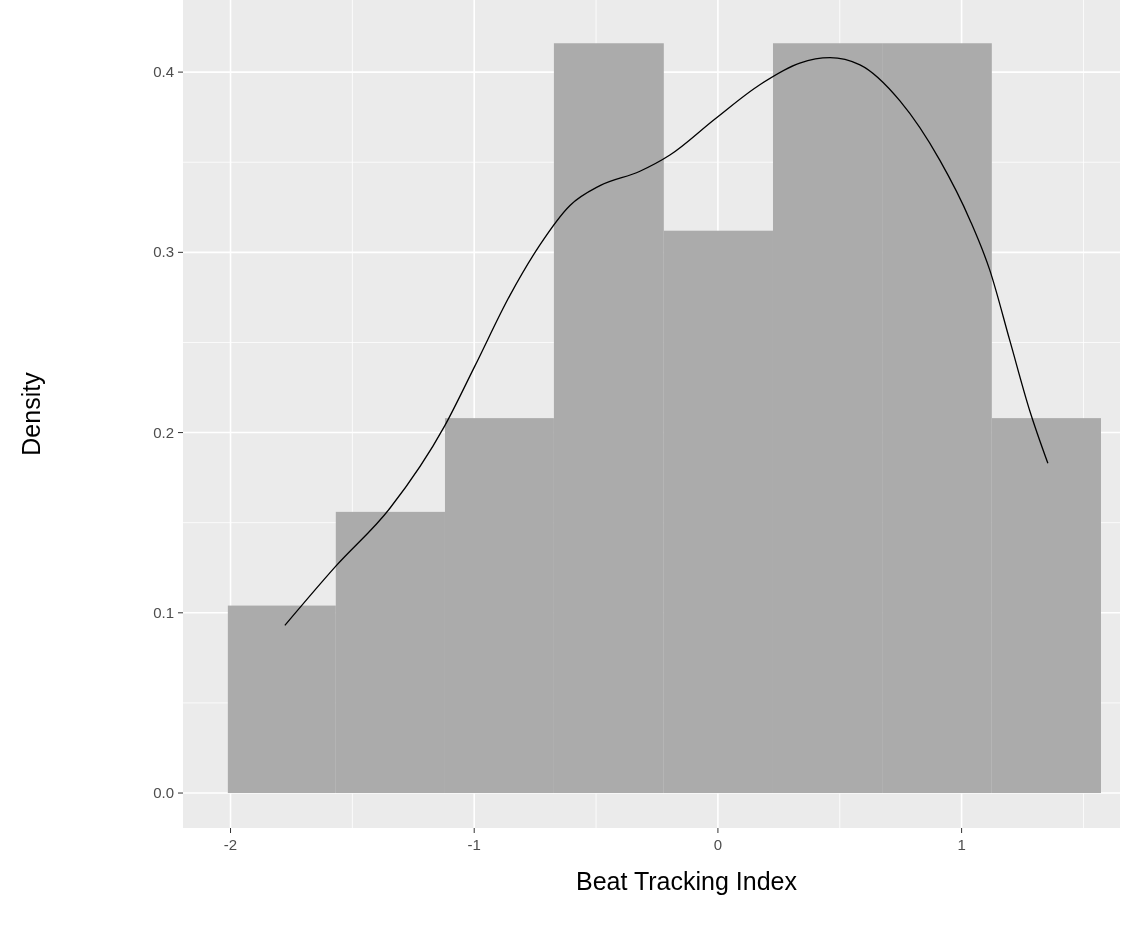  I want to click on x-axis-title: Beat Tracking Index, so click(687, 881).